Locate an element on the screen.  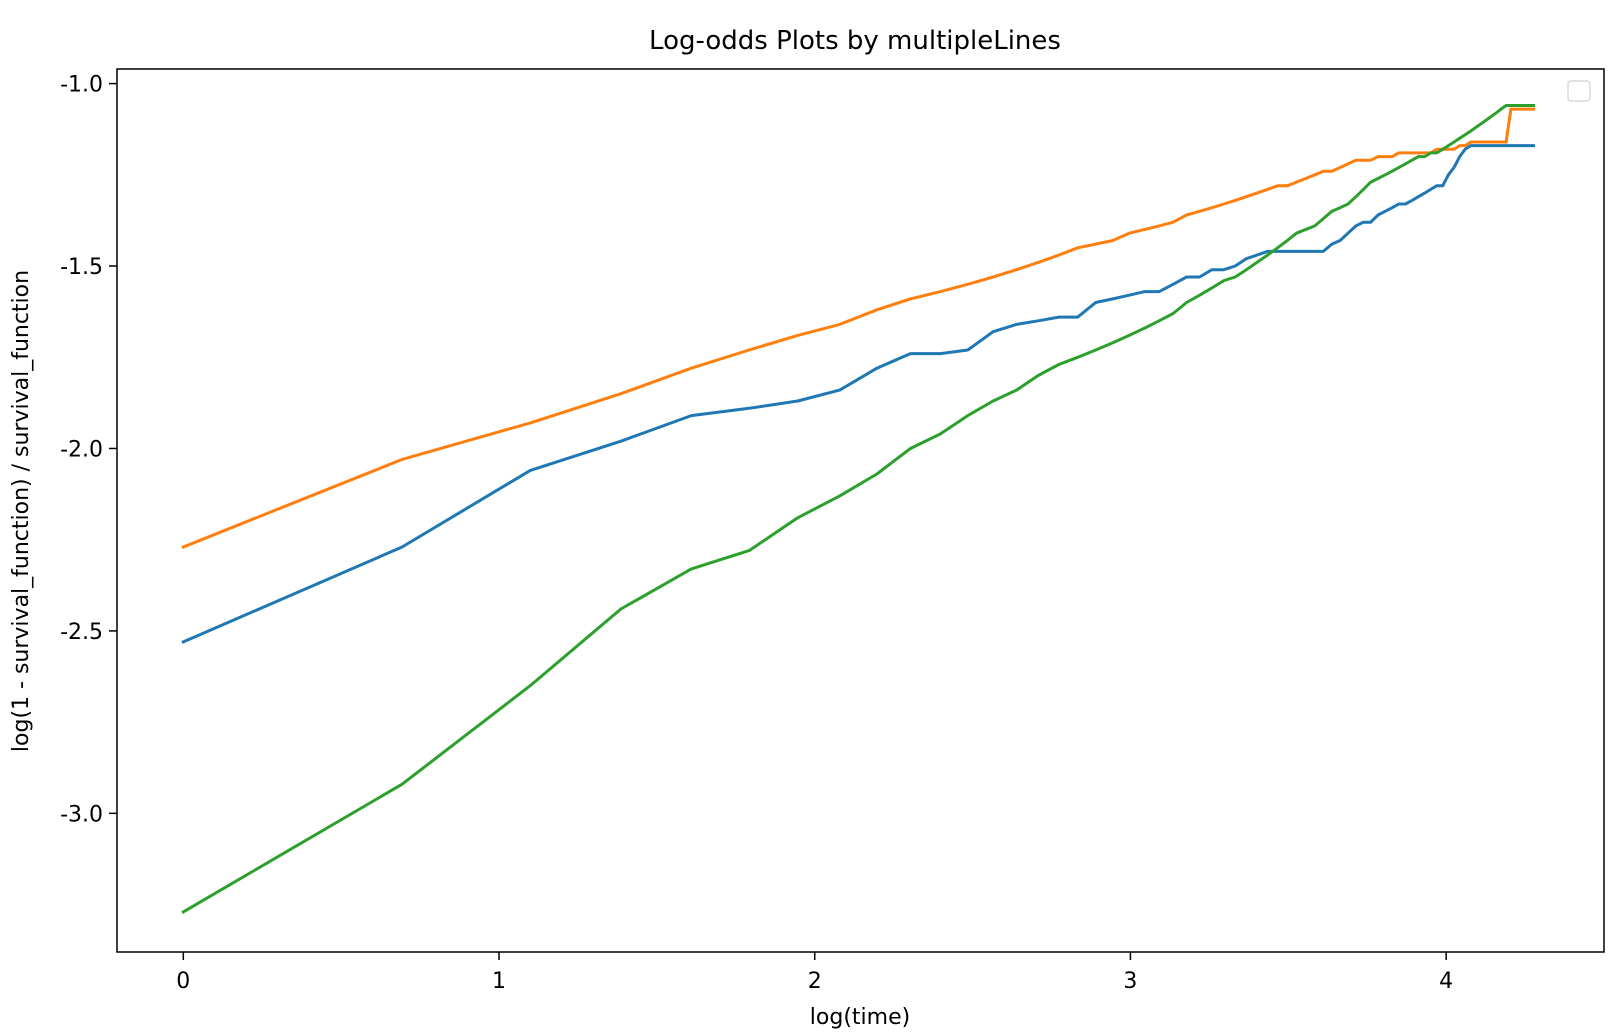
x-tick-label: 1 is located at coordinates (499, 981).